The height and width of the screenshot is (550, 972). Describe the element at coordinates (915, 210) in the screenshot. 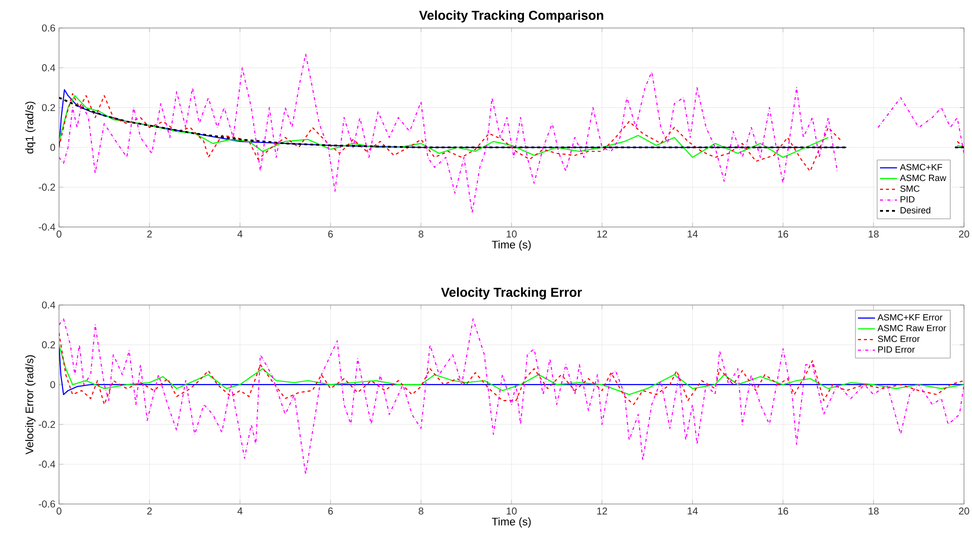

I see `legend-label: Desired` at that location.